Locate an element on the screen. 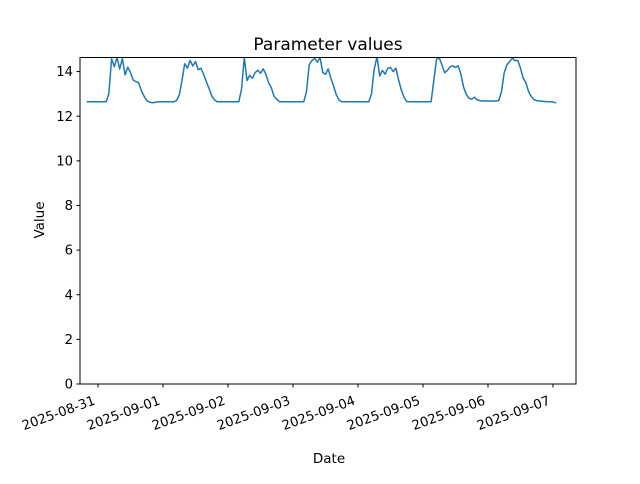 This screenshot has height=484, width=640. y-tick-label: 4 is located at coordinates (69, 295).